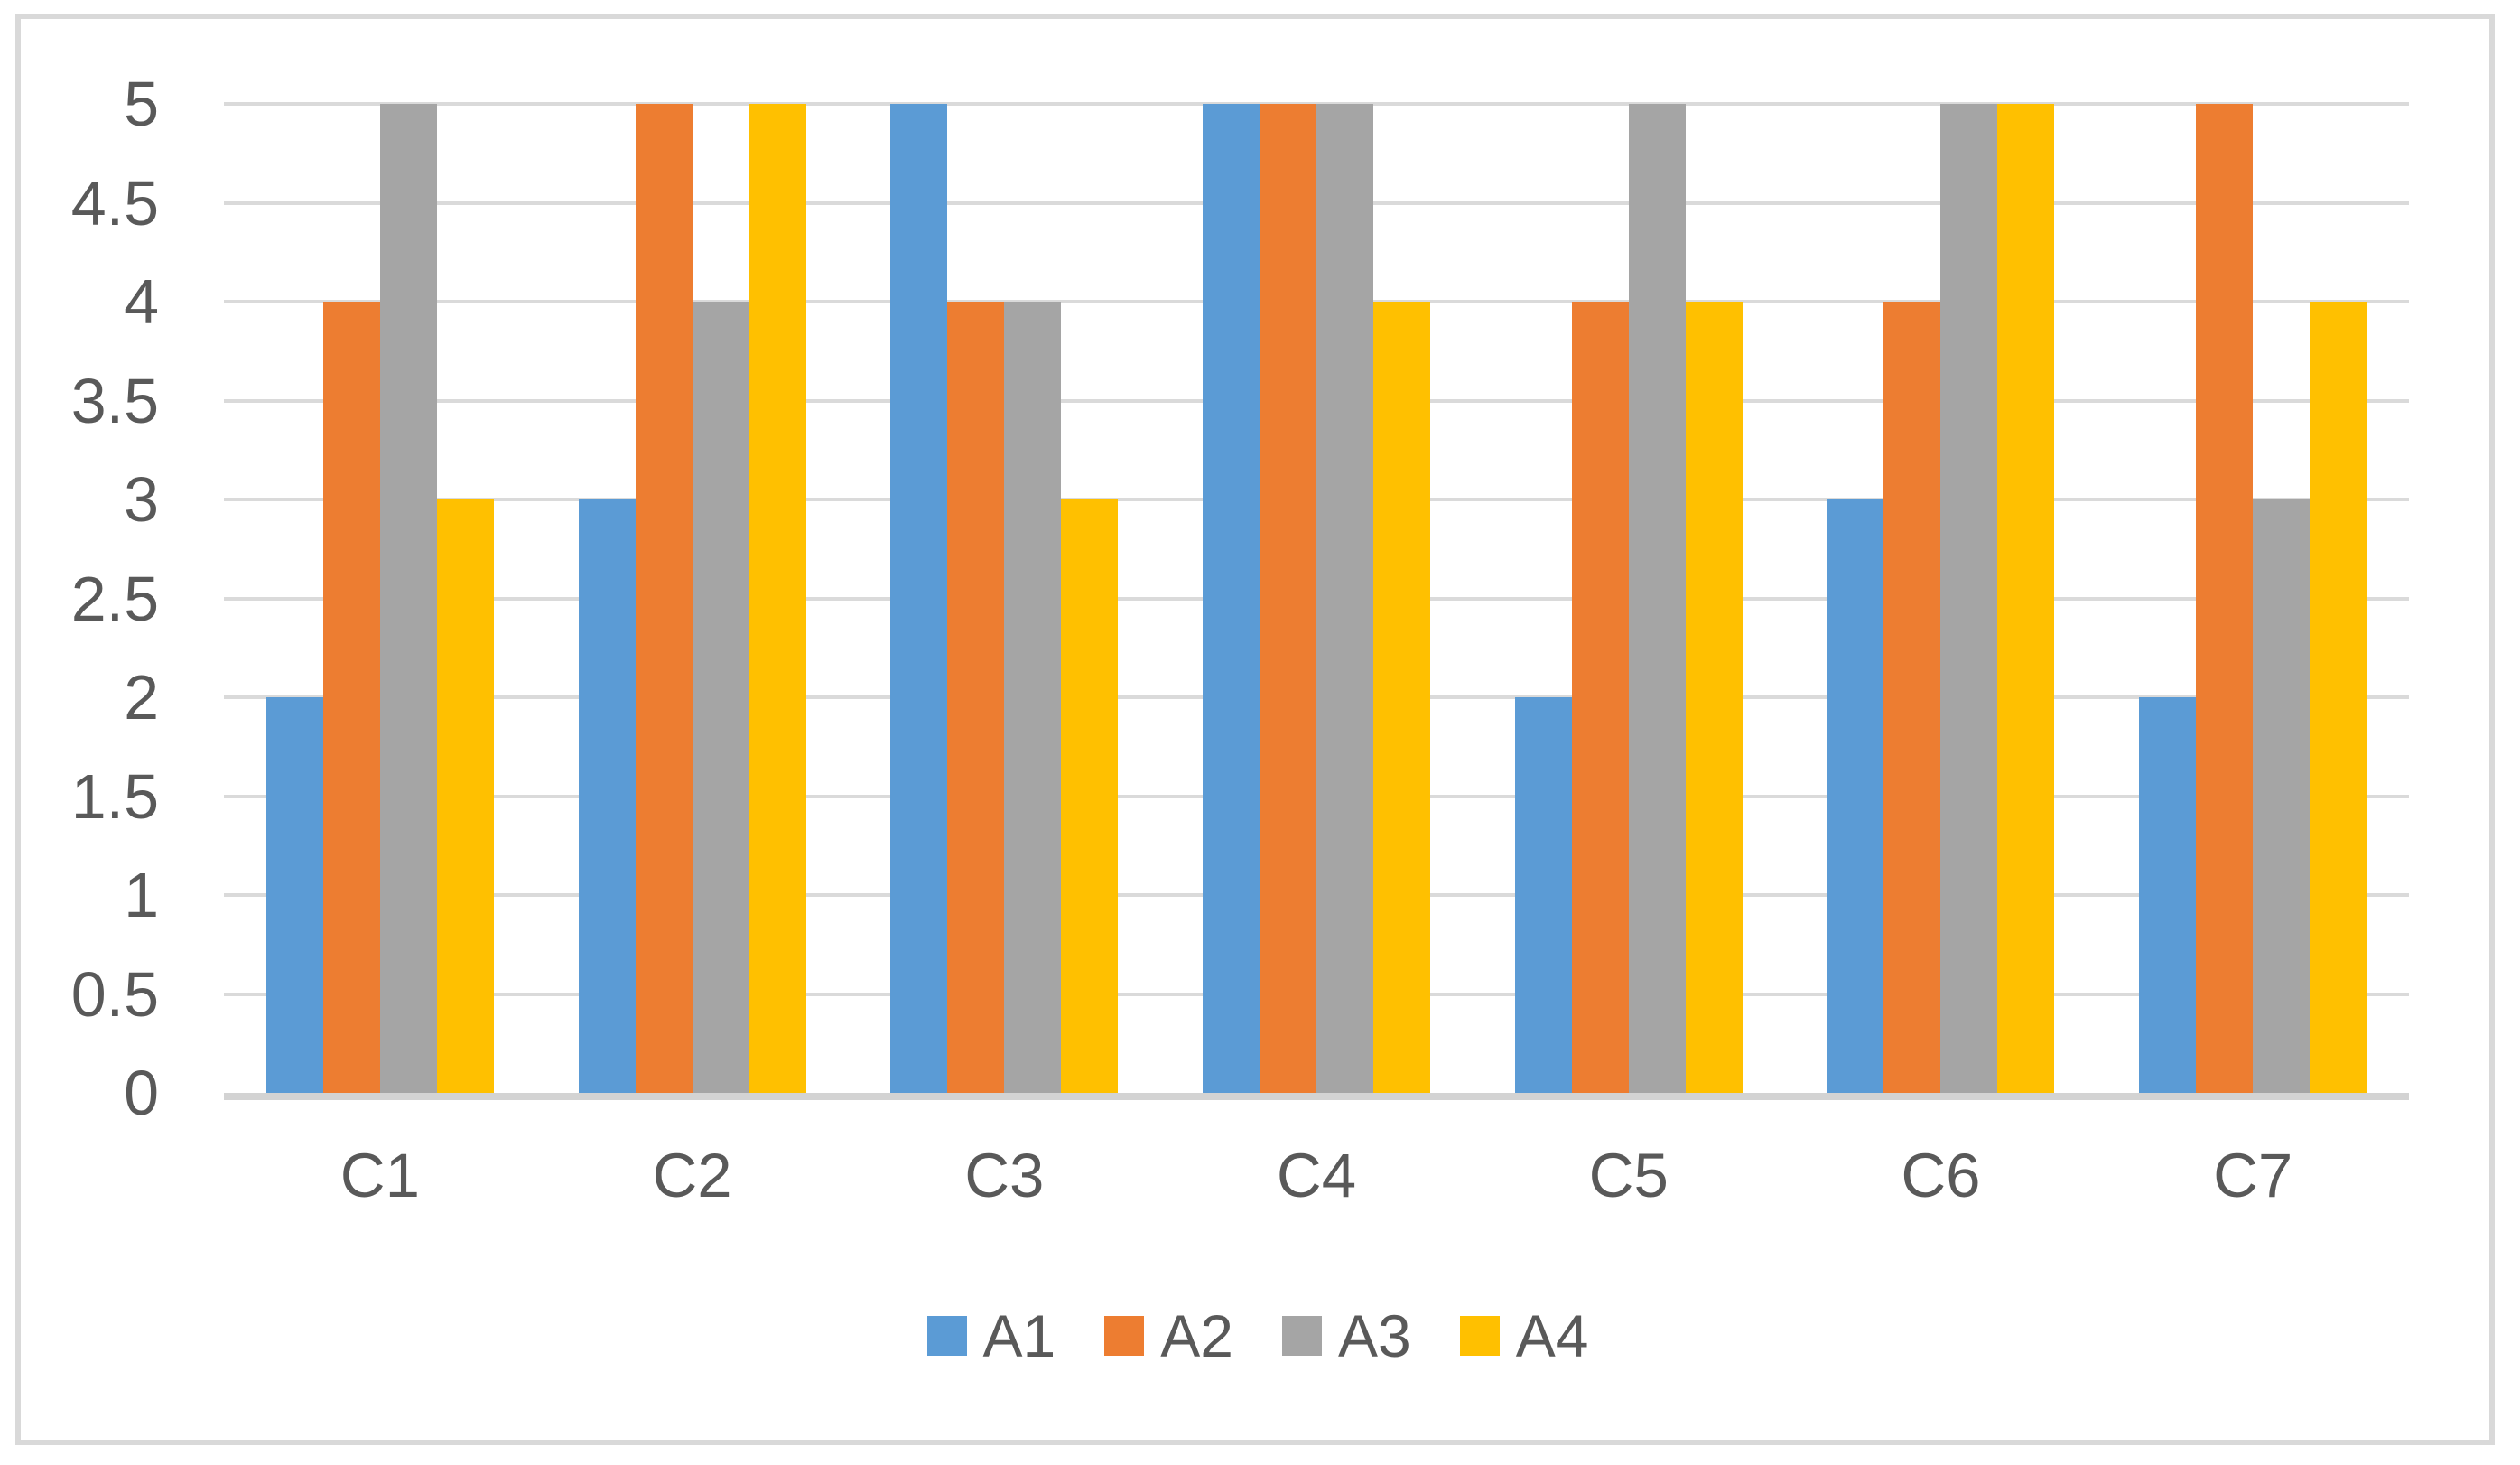  I want to click on bar-a1-c5, so click(1543, 895).